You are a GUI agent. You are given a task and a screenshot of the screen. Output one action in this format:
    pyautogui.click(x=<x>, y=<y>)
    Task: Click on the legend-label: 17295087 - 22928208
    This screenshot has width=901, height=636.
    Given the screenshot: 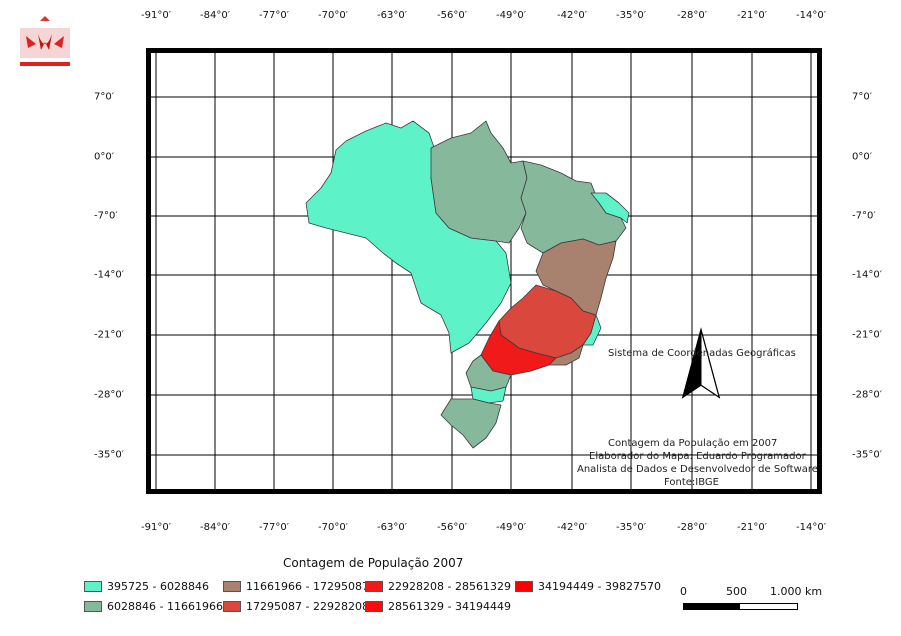 What is the action you would take?
    pyautogui.click(x=307, y=606)
    